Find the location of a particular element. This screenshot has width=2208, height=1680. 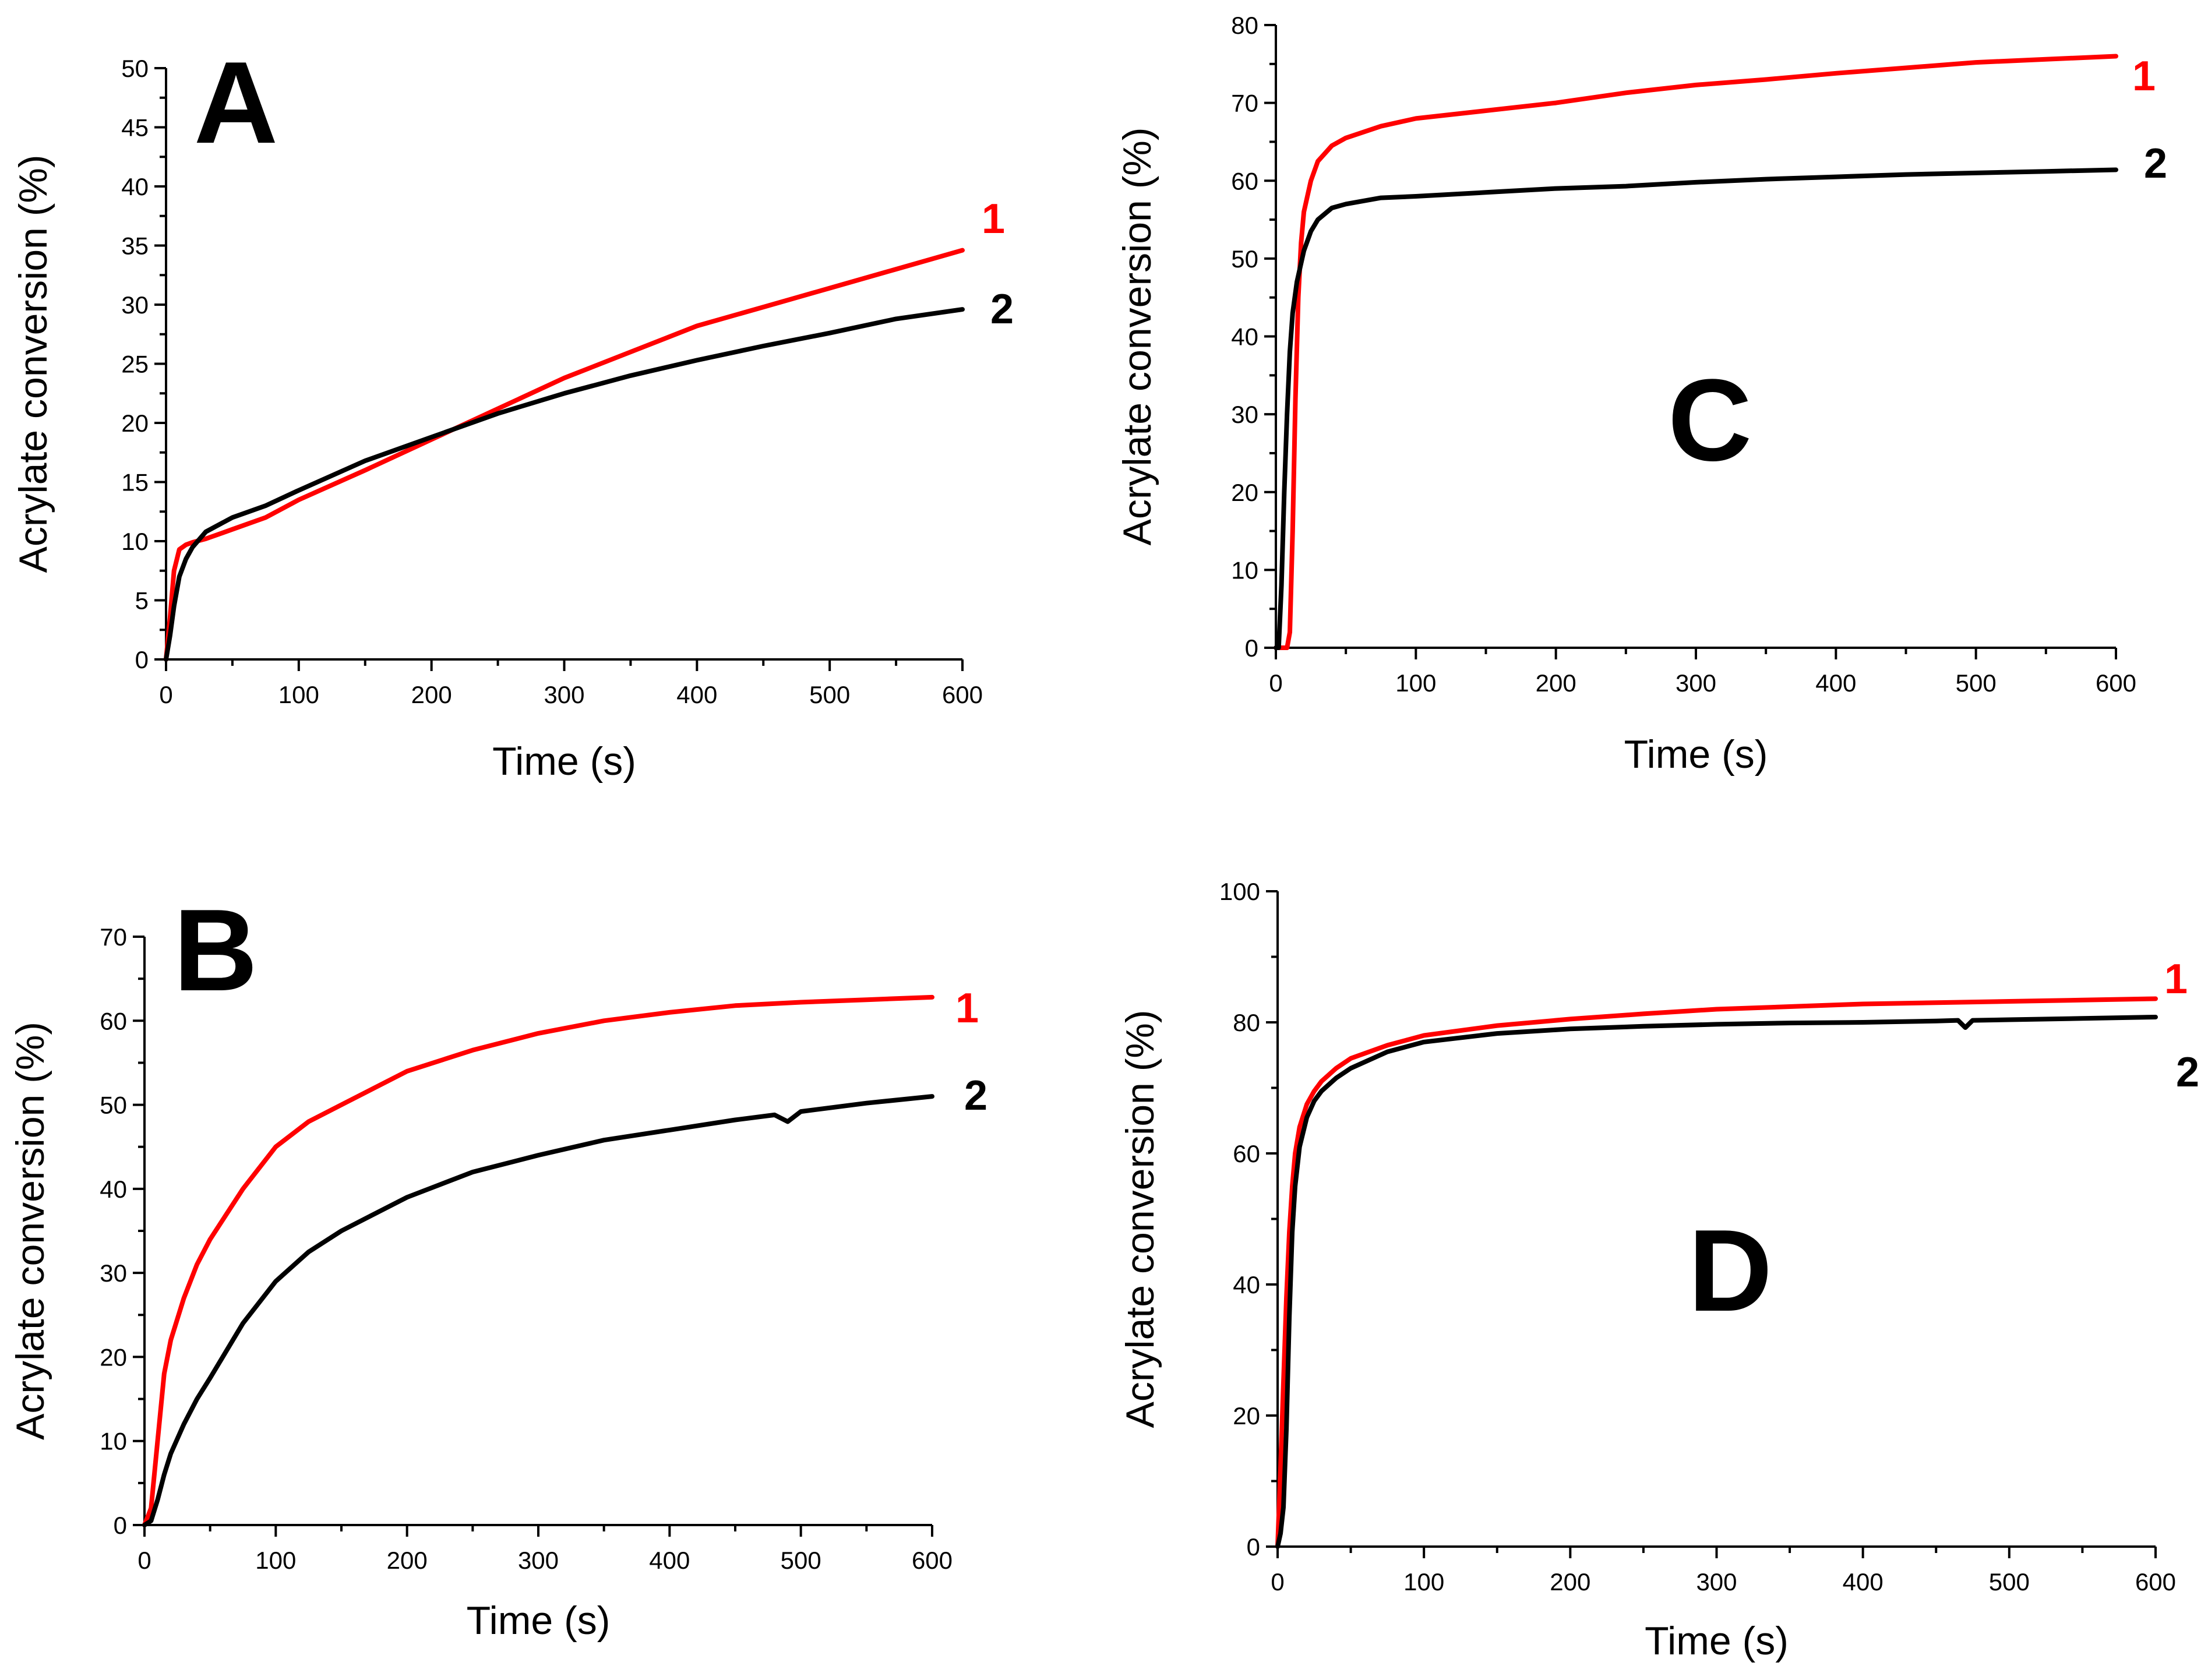

panel-a-x-axis-title: Time (s) is located at coordinates (564, 761).